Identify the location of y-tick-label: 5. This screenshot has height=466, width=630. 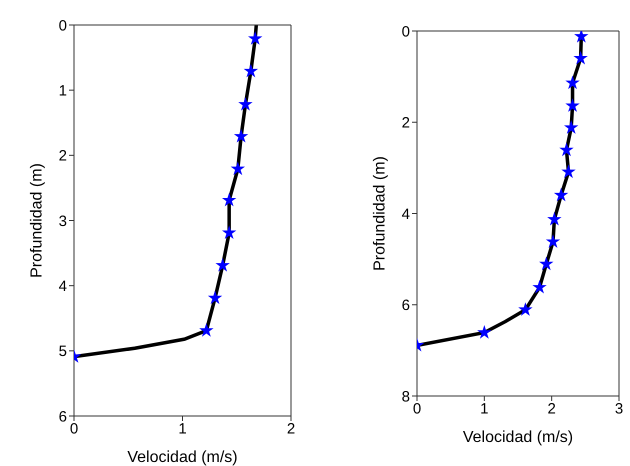
(62, 351).